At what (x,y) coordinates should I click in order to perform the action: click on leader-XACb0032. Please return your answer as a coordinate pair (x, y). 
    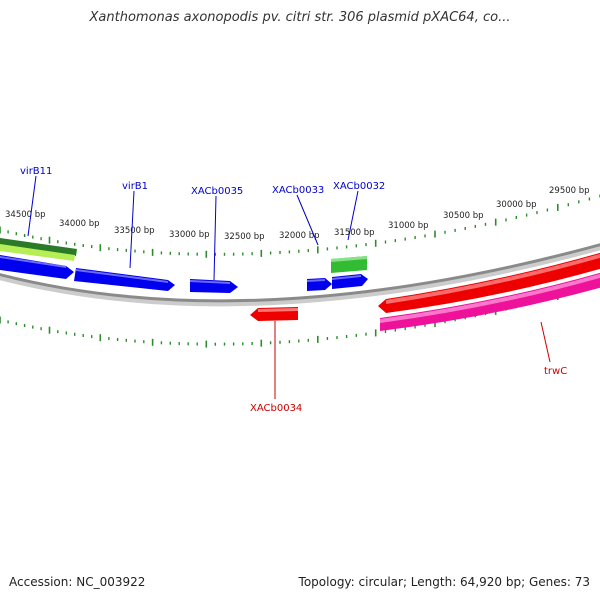
    Looking at the image, I should click on (353, 215).